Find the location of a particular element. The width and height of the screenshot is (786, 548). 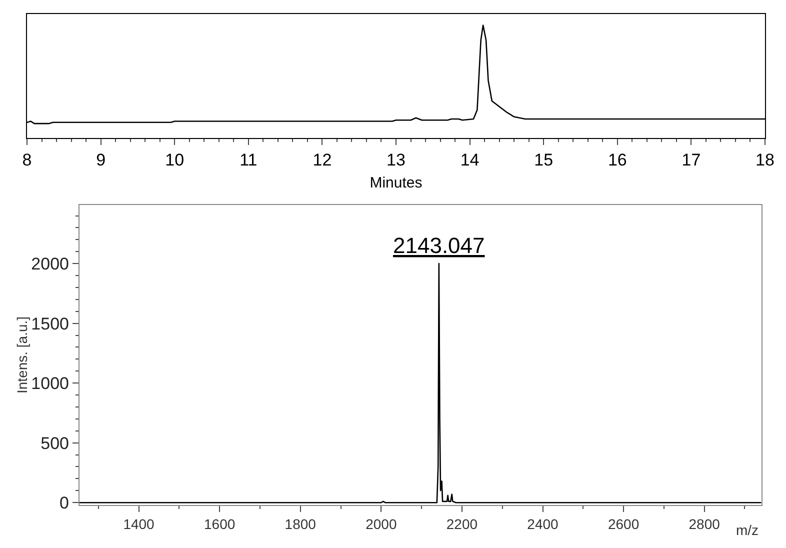

x-tick-label: 2600 is located at coordinates (624, 524).